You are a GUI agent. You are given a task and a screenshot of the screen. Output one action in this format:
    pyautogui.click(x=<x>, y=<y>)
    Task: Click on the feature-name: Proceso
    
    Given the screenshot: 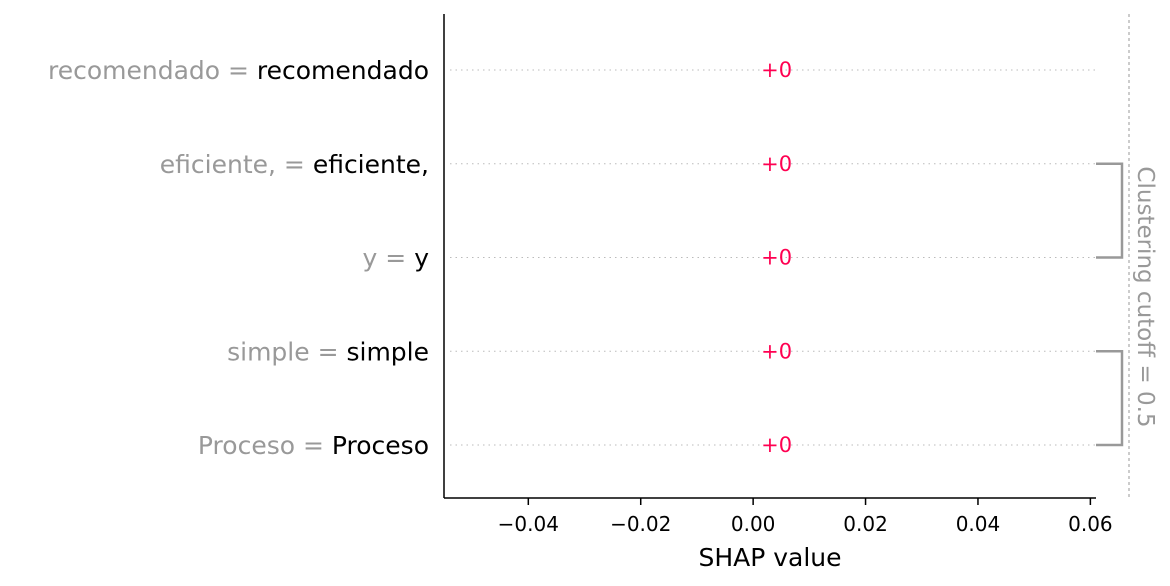 What is the action you would take?
    pyautogui.click(x=250, y=445)
    